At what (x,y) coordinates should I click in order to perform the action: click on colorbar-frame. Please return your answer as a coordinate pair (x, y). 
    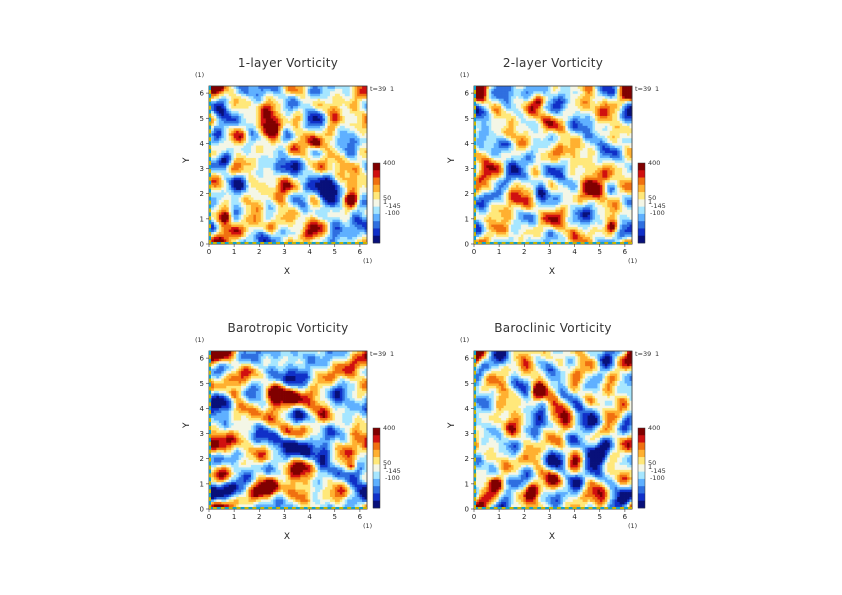
    Looking at the image, I should click on (376, 203).